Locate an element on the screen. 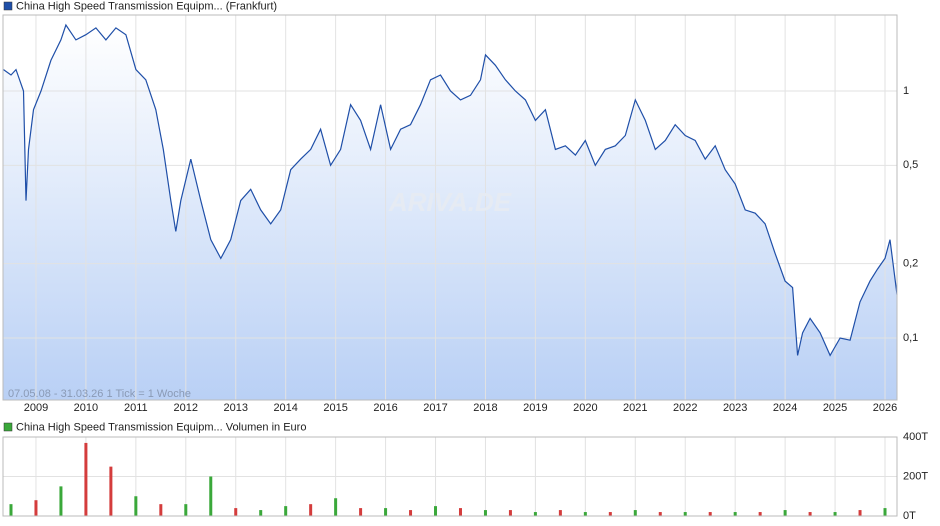 The width and height of the screenshot is (940, 526). x-tick-label: 2024 is located at coordinates (785, 408).